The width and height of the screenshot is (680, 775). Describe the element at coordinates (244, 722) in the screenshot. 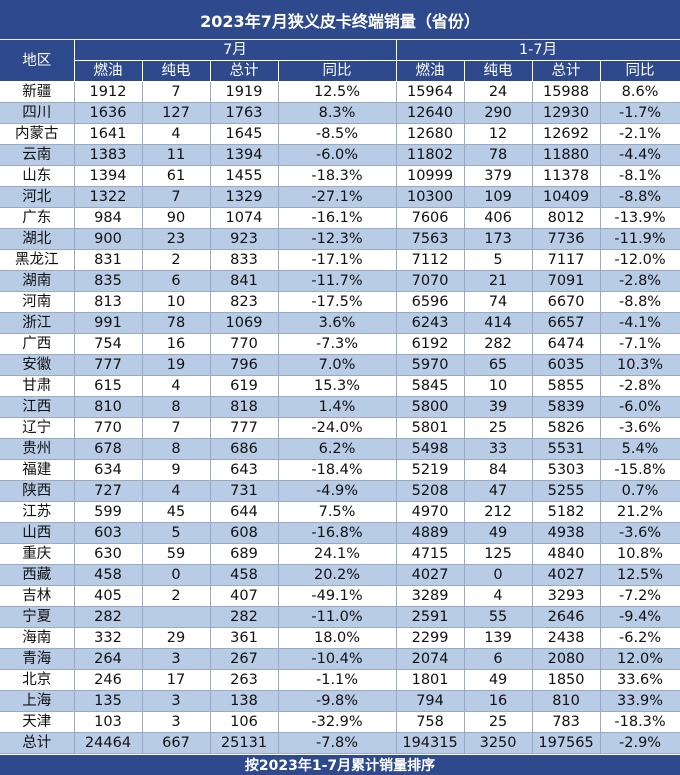

I see `cell-month-total: 106` at that location.